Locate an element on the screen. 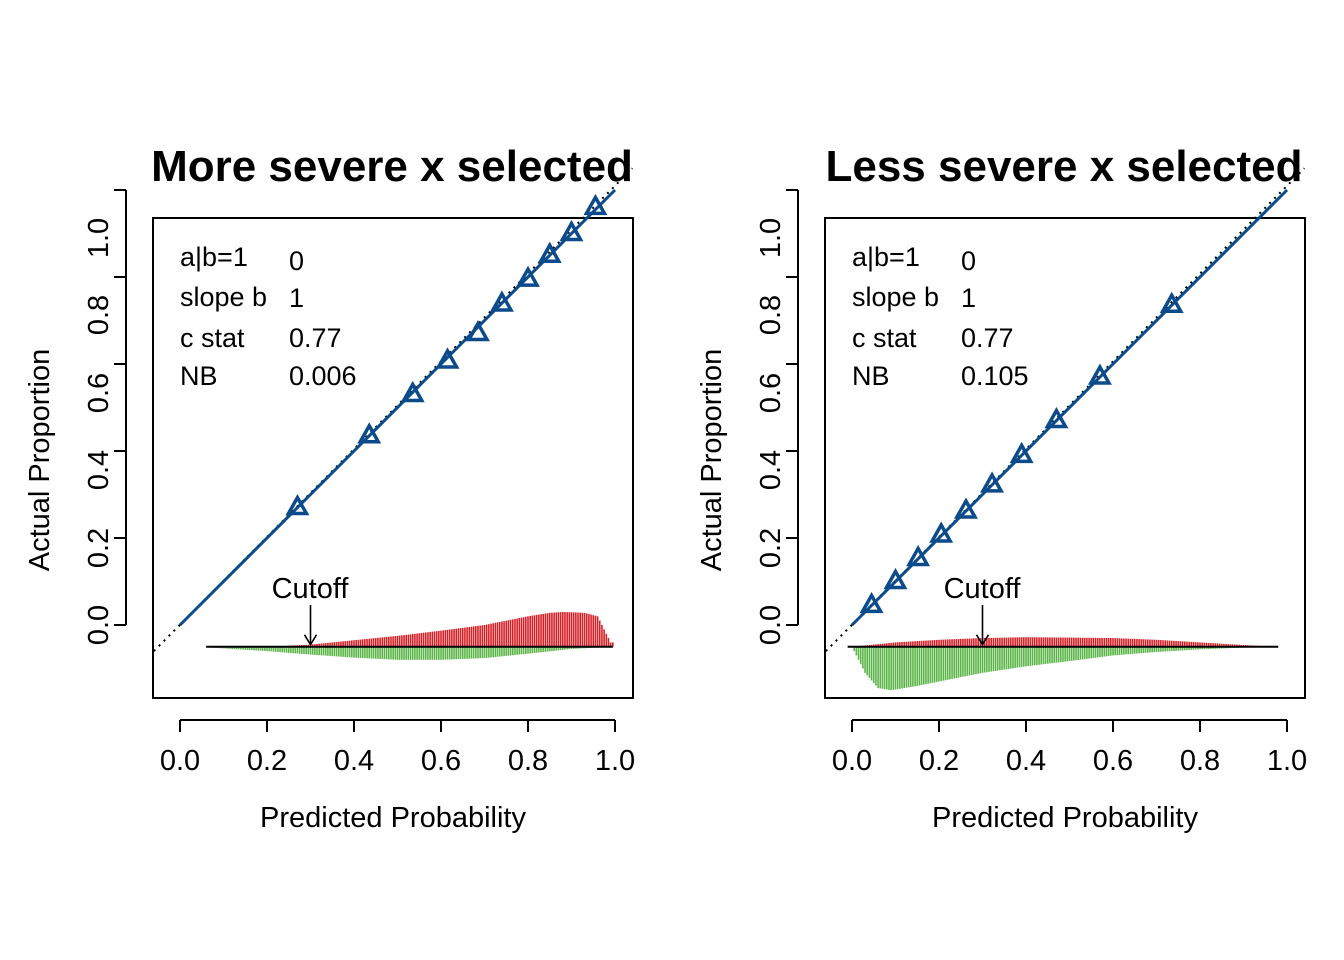  chart-title: Less severe x selected is located at coordinates (1063, 166).